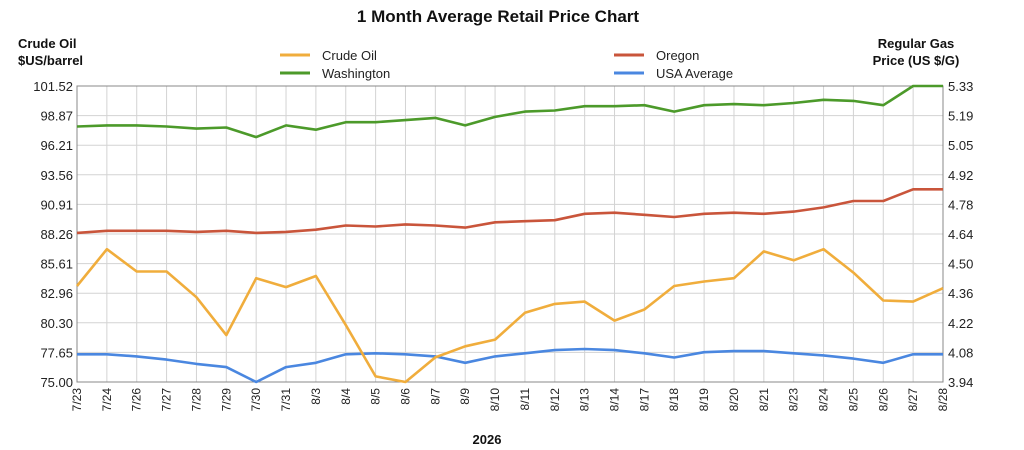 Image resolution: width=1024 pixels, height=450 pixels. I want to click on x-axis-tick-label: 7/31, so click(286, 400).